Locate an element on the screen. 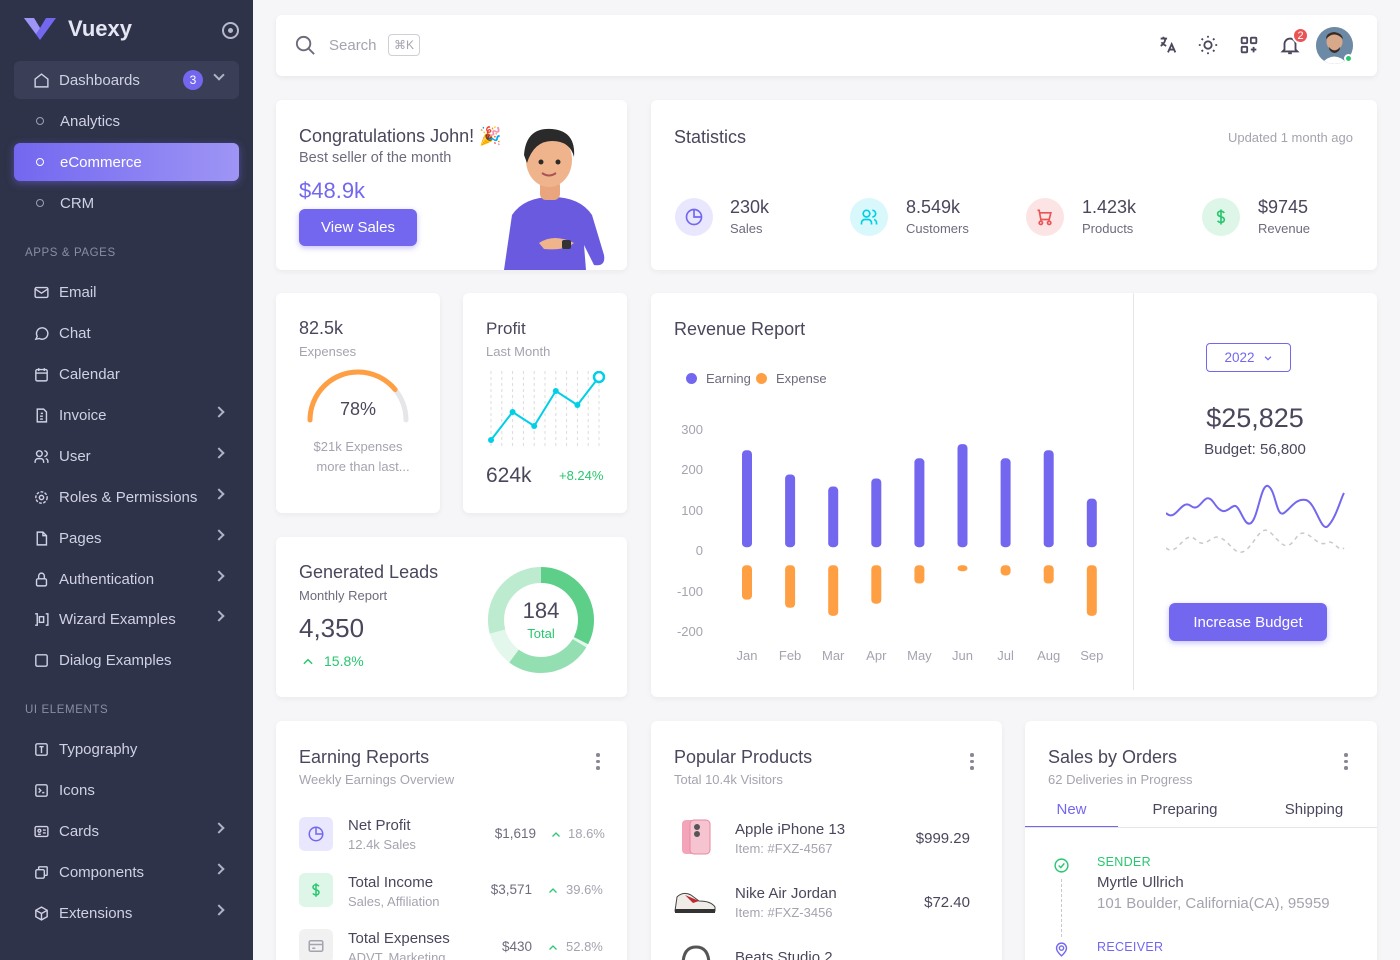 The height and width of the screenshot is (960, 1400). wizard-icon is located at coordinates (41, 619).